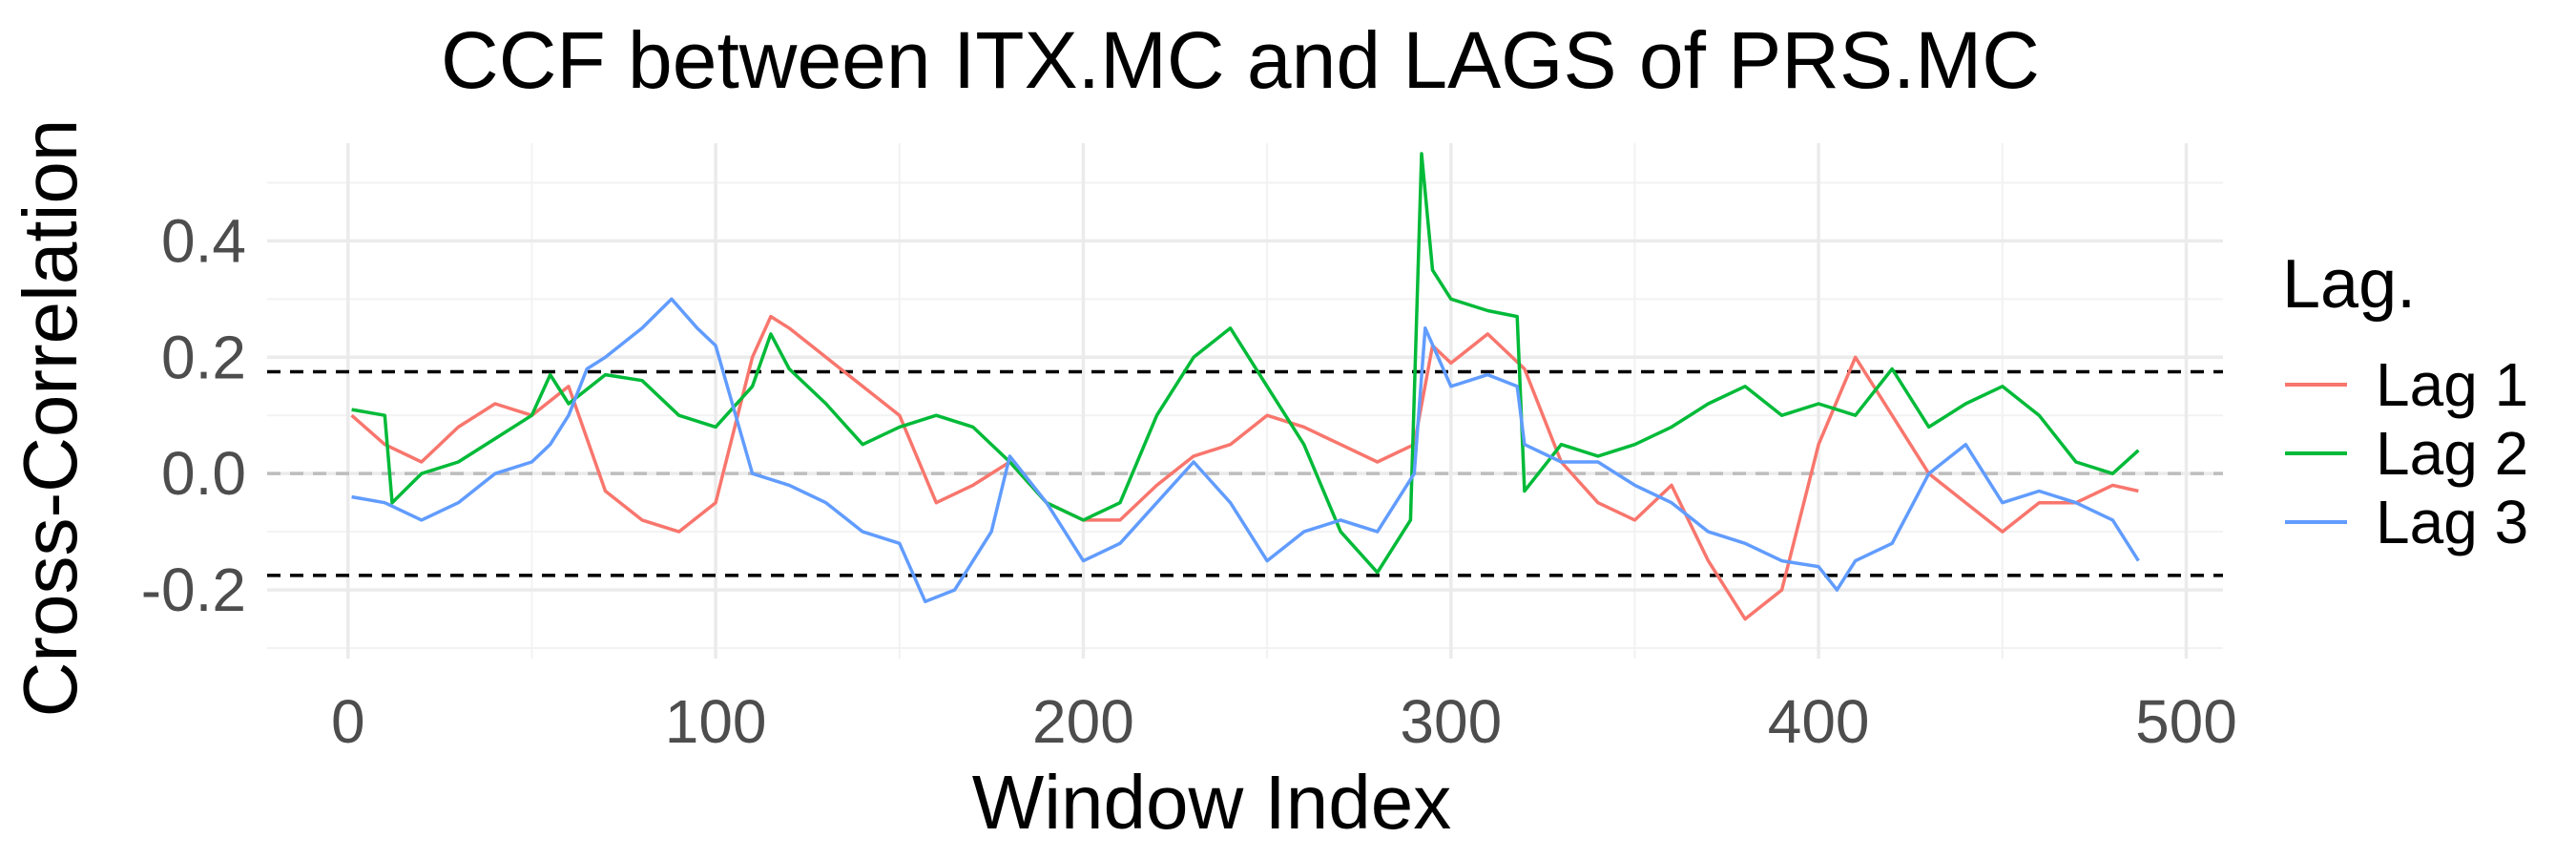  What do you see at coordinates (2452, 384) in the screenshot?
I see `legend-label: Lag 1` at bounding box center [2452, 384].